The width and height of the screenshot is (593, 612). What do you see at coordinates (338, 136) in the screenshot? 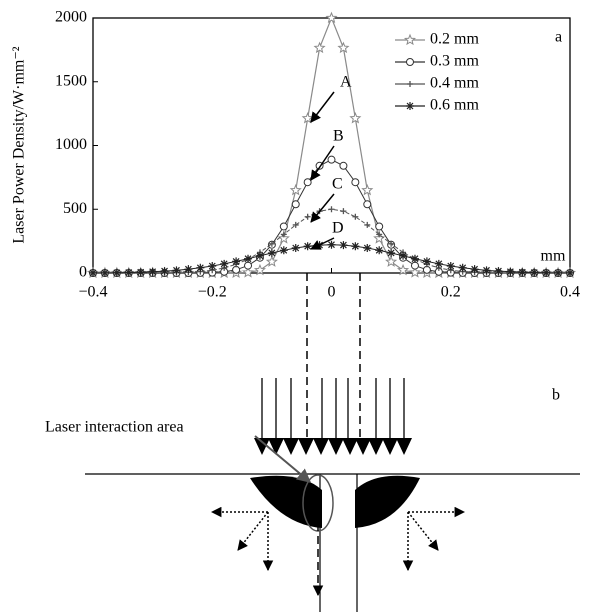
I see `annotation-label: B` at bounding box center [338, 136].